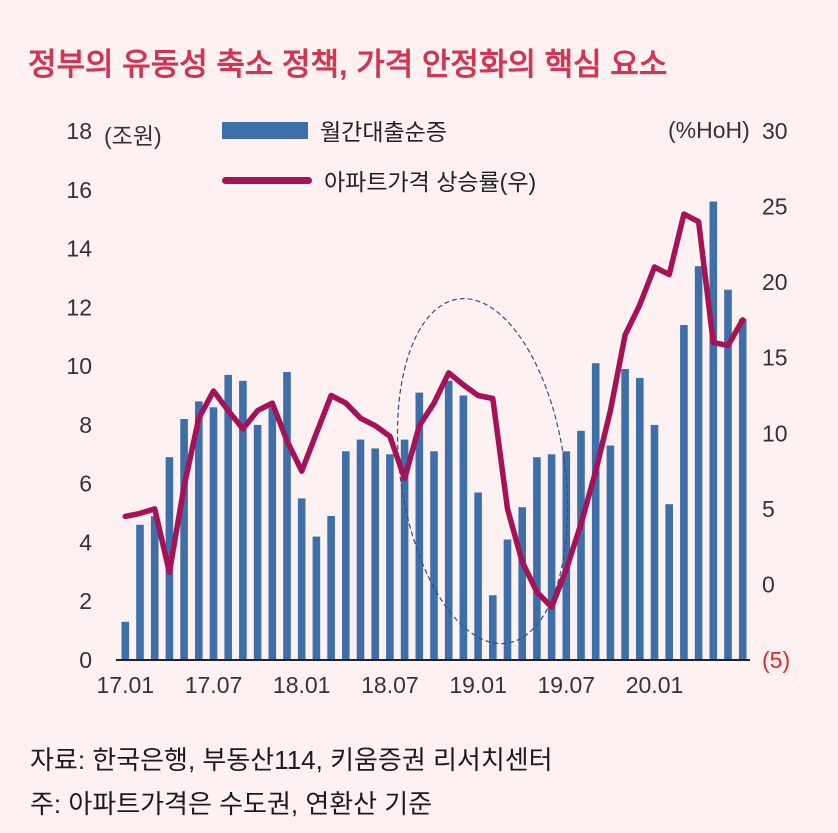  Describe the element at coordinates (775, 358) in the screenshot. I see `right-axis-tick-label: 15` at that location.